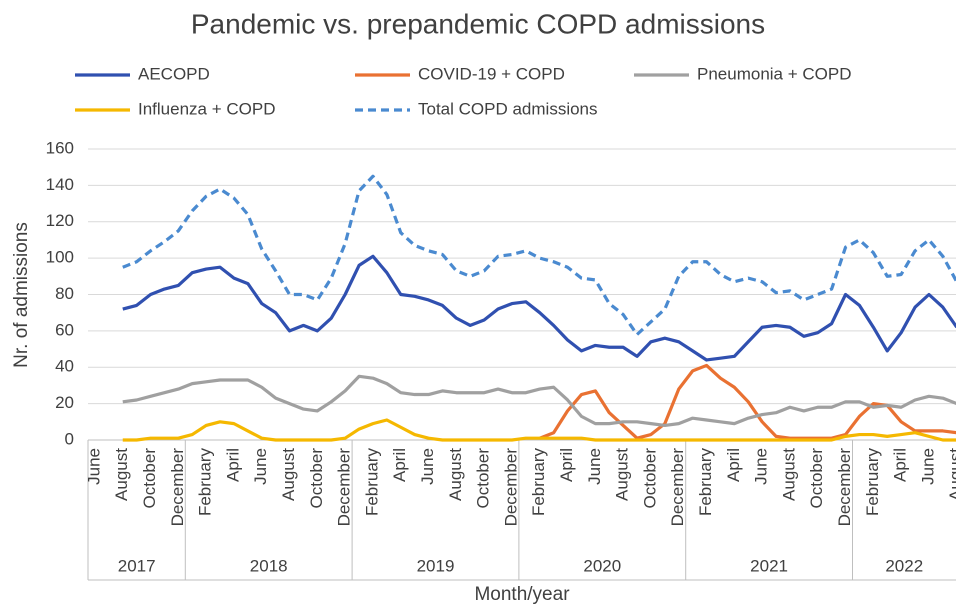 The width and height of the screenshot is (956, 605). What do you see at coordinates (64, 402) in the screenshot?
I see `y-tick-label: 20` at bounding box center [64, 402].